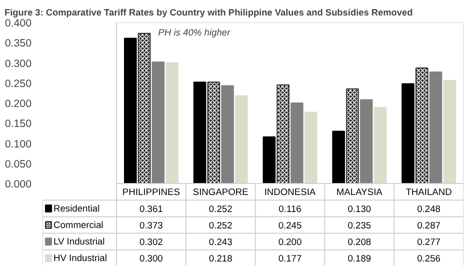  I want to click on x-tick-label: PHILIPPINES, so click(151, 191).